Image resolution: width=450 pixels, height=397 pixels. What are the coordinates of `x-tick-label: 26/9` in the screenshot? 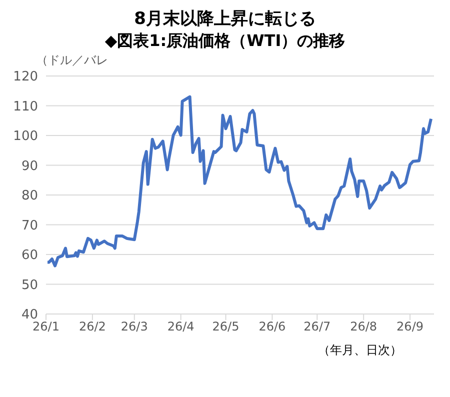 It's located at (410, 327).